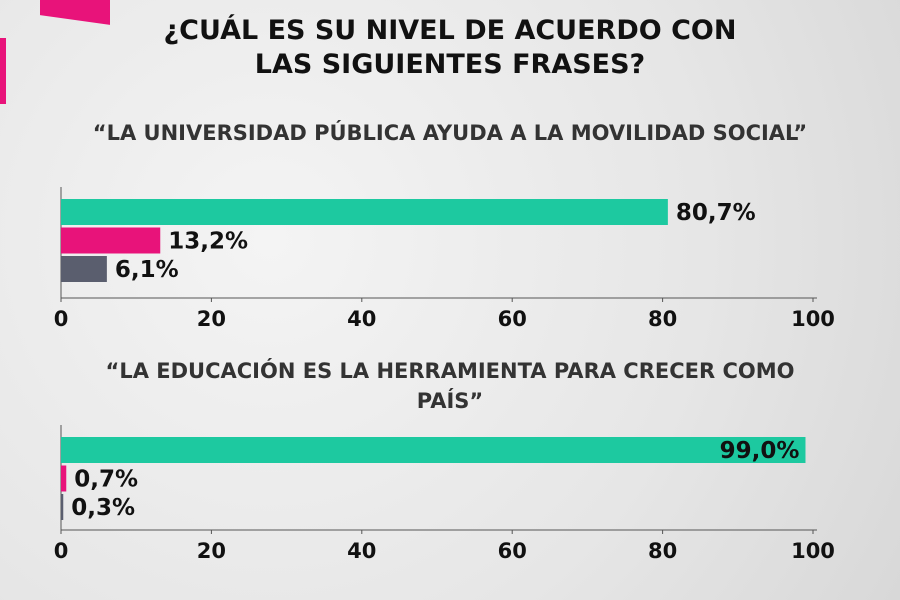 Image resolution: width=900 pixels, height=600 pixels. What do you see at coordinates (103, 508) in the screenshot?
I see `data-label: 0,3%` at bounding box center [103, 508].